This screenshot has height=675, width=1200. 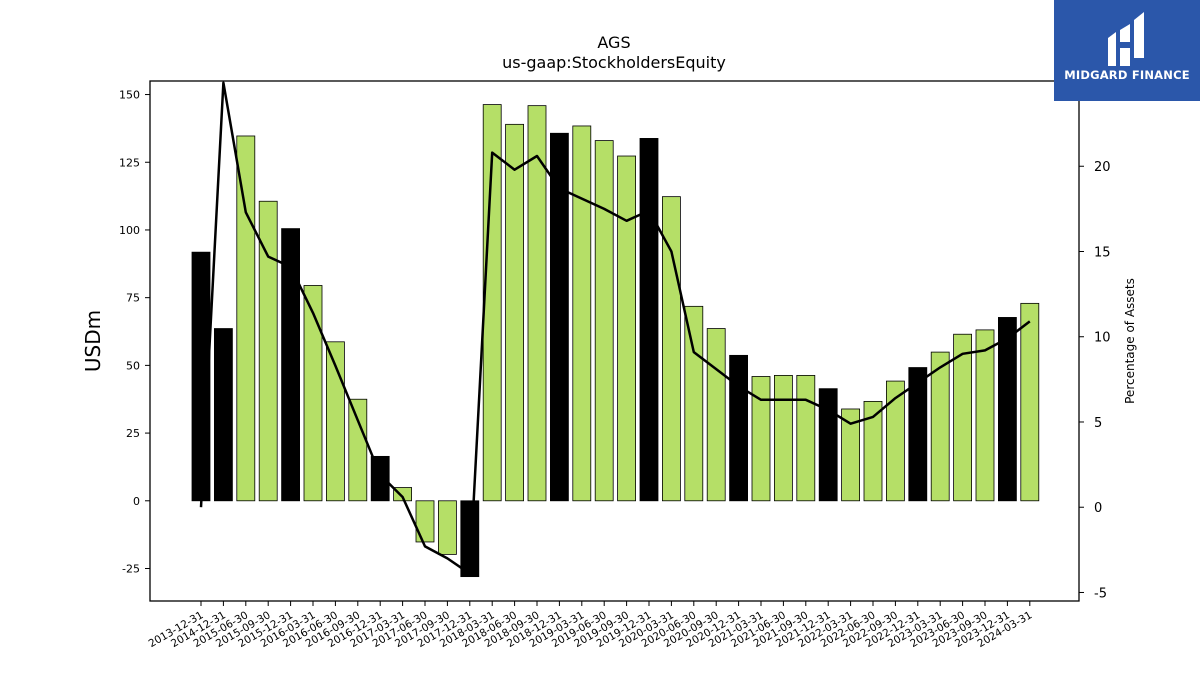 I want to click on y-tick-label: 25, so click(x=133, y=433).